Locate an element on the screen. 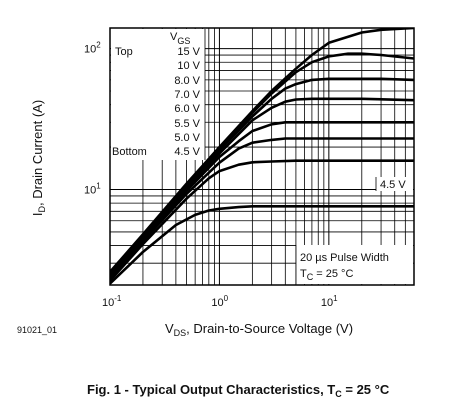 The width and height of the screenshot is (463, 411). y-tick-label: 10² is located at coordinates (92, 48).